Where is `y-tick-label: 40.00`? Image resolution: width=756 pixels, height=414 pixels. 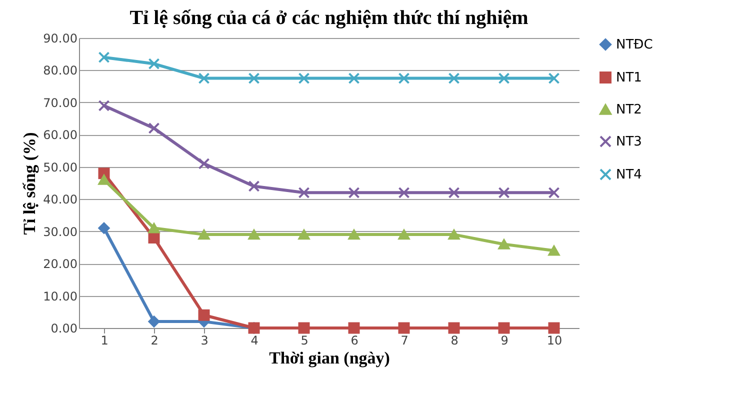 y-tick-label: 40.00 is located at coordinates (60, 199).